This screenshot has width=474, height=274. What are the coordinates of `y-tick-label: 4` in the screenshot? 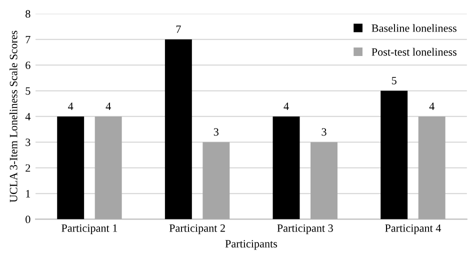 It's located at (28, 116).